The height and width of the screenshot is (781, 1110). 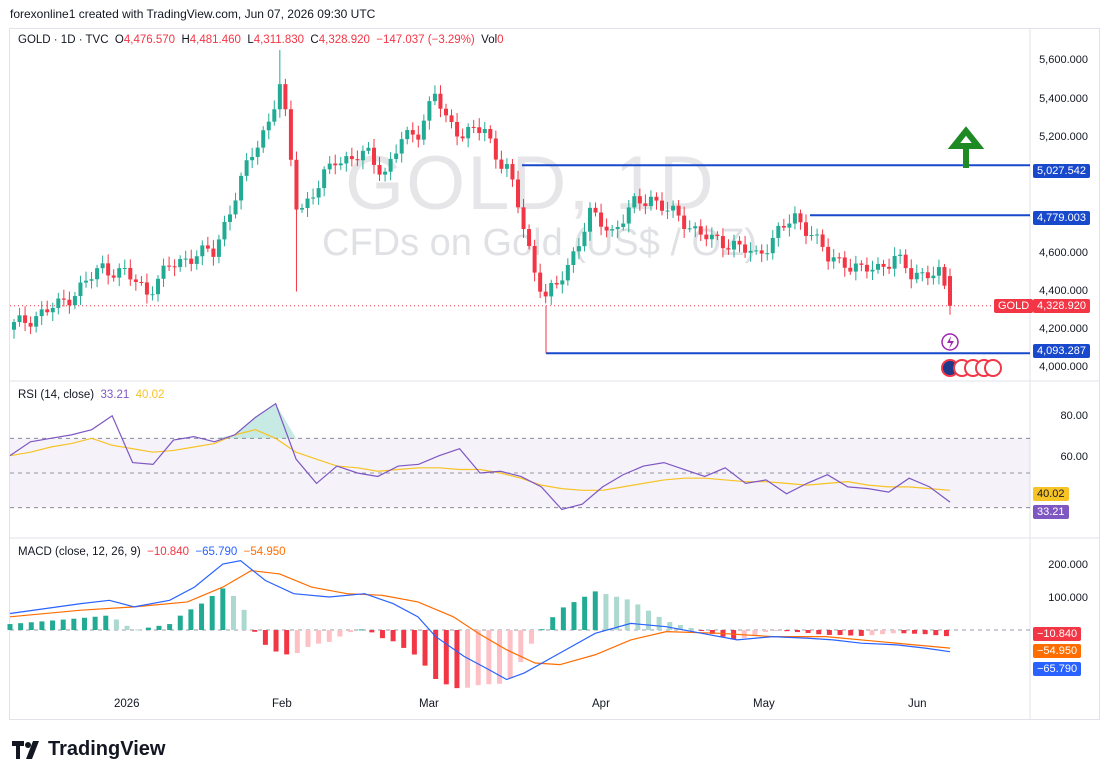 What do you see at coordinates (1061, 171) in the screenshot?
I see `level-tag-5027: 5,027.542` at bounding box center [1061, 171].